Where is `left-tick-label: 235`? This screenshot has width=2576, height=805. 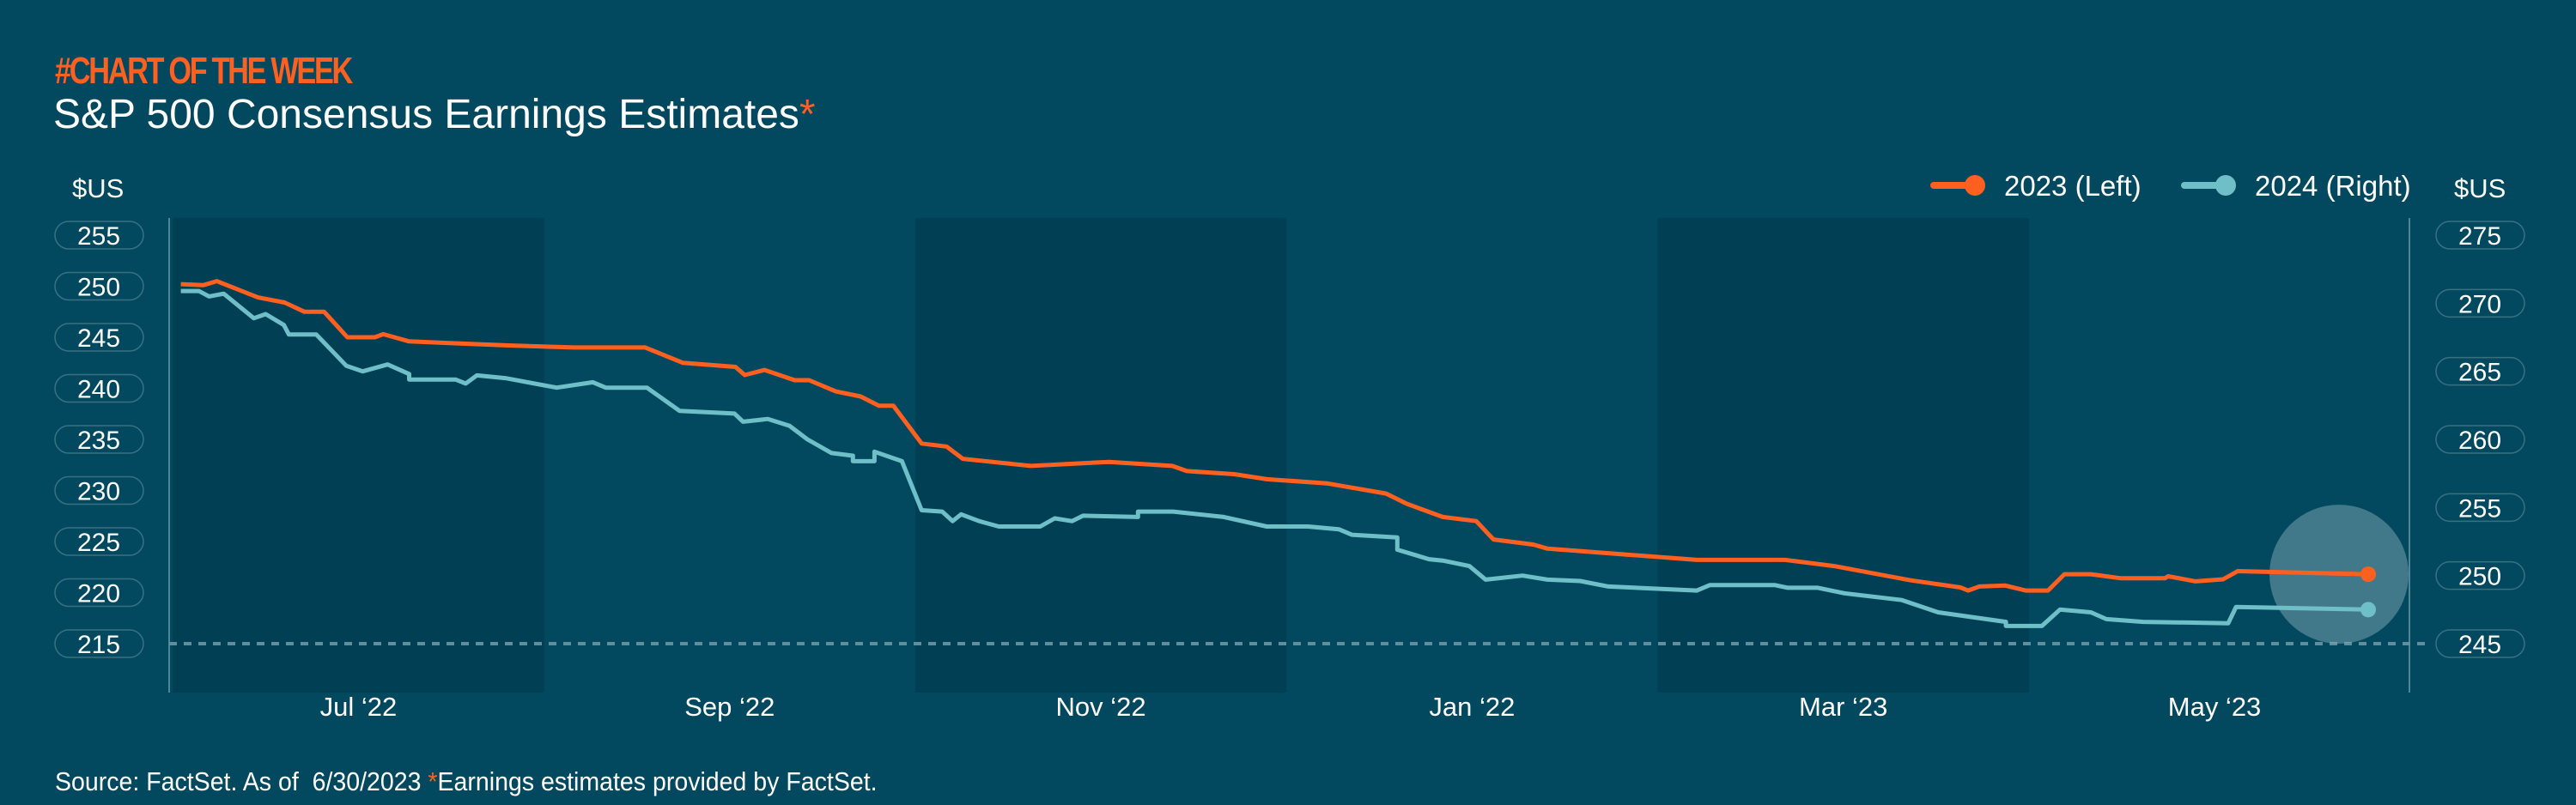 left-tick-label: 235 is located at coordinates (98, 441).